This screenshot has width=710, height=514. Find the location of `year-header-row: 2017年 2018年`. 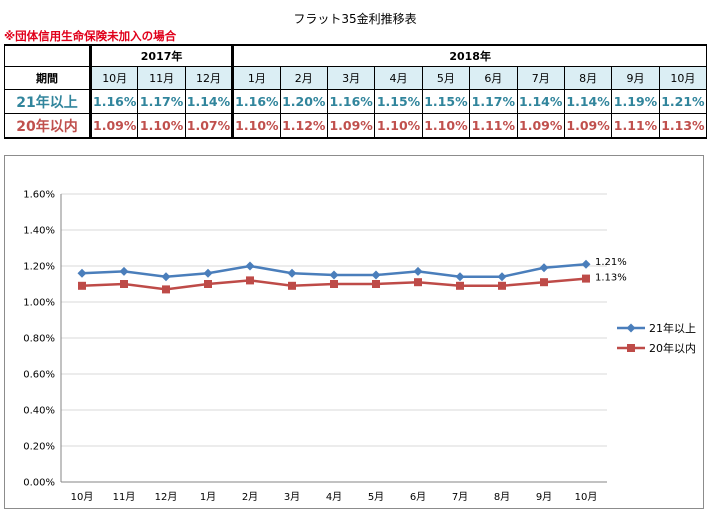

year-header-row: 2017年 2018年 is located at coordinates (356, 55).